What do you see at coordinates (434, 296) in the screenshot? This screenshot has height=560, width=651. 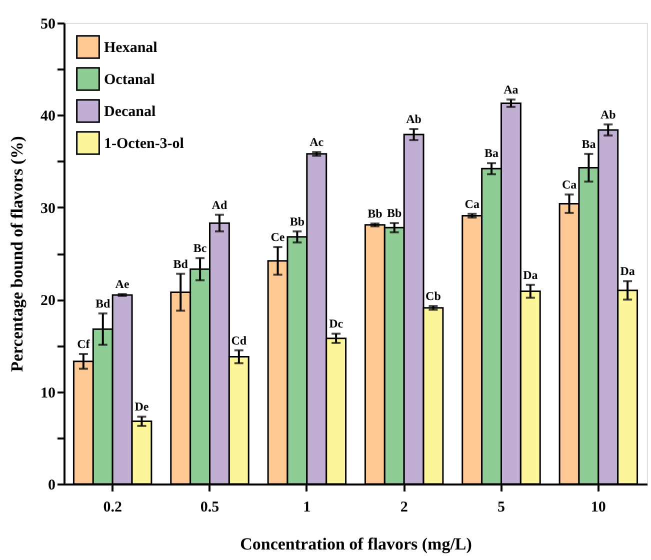 I see `annotation: Cb` at bounding box center [434, 296].